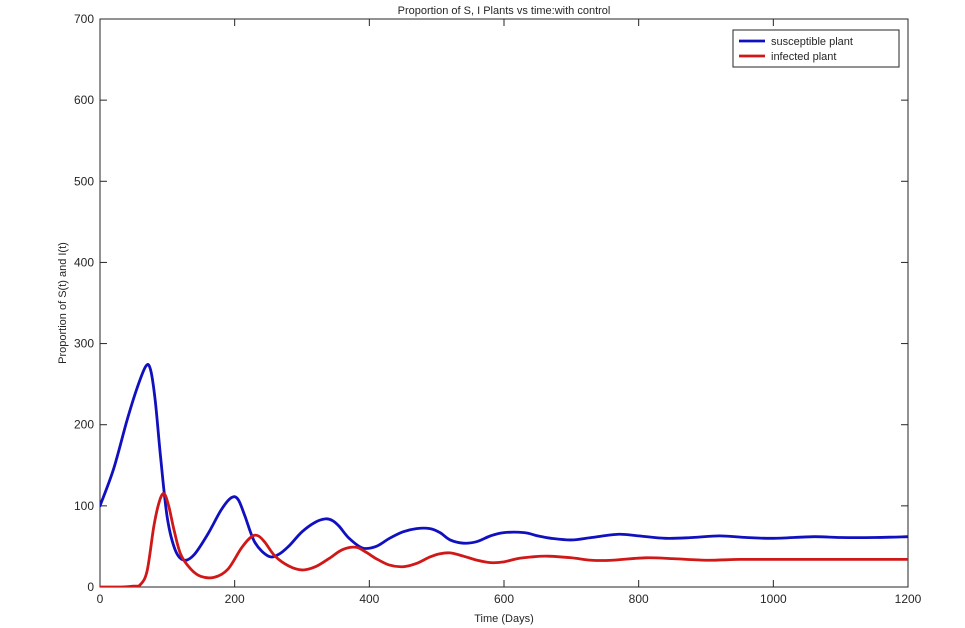 This screenshot has width=965, height=628. Describe the element at coordinates (84, 262) in the screenshot. I see `y-tick-label: 400` at that location.